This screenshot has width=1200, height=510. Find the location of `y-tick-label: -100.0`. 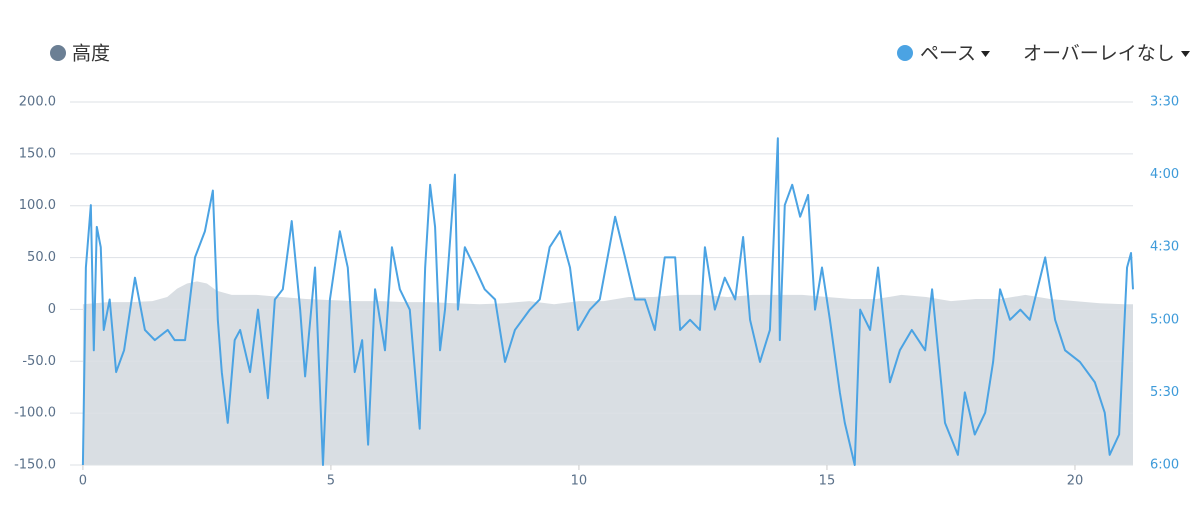

y-tick-label: -100.0 is located at coordinates (35, 413).